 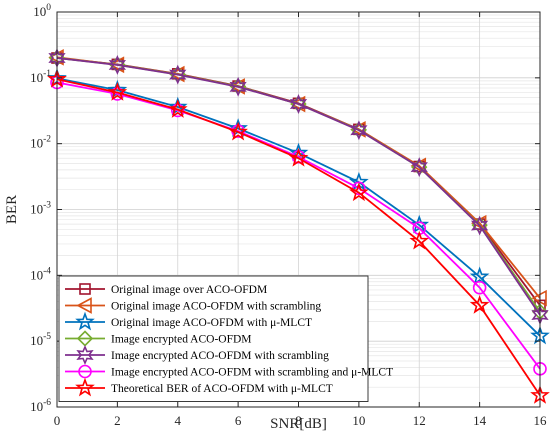 What do you see at coordinates (42, 11) in the screenshot?
I see `y-tick-label: 10⁰` at bounding box center [42, 11].